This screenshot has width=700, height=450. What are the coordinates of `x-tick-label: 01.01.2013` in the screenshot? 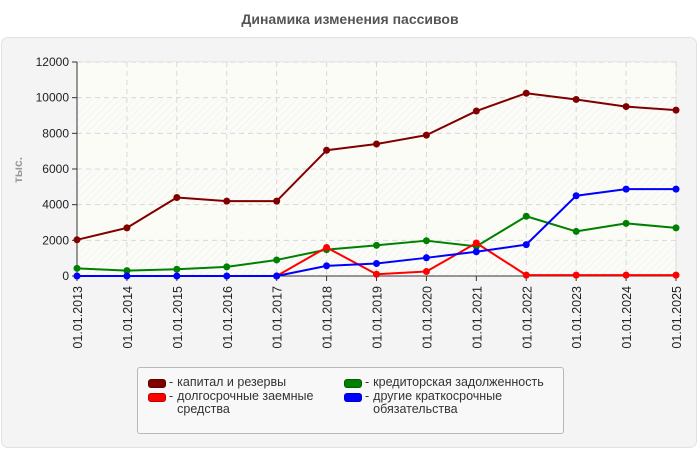 It's located at (78, 317).